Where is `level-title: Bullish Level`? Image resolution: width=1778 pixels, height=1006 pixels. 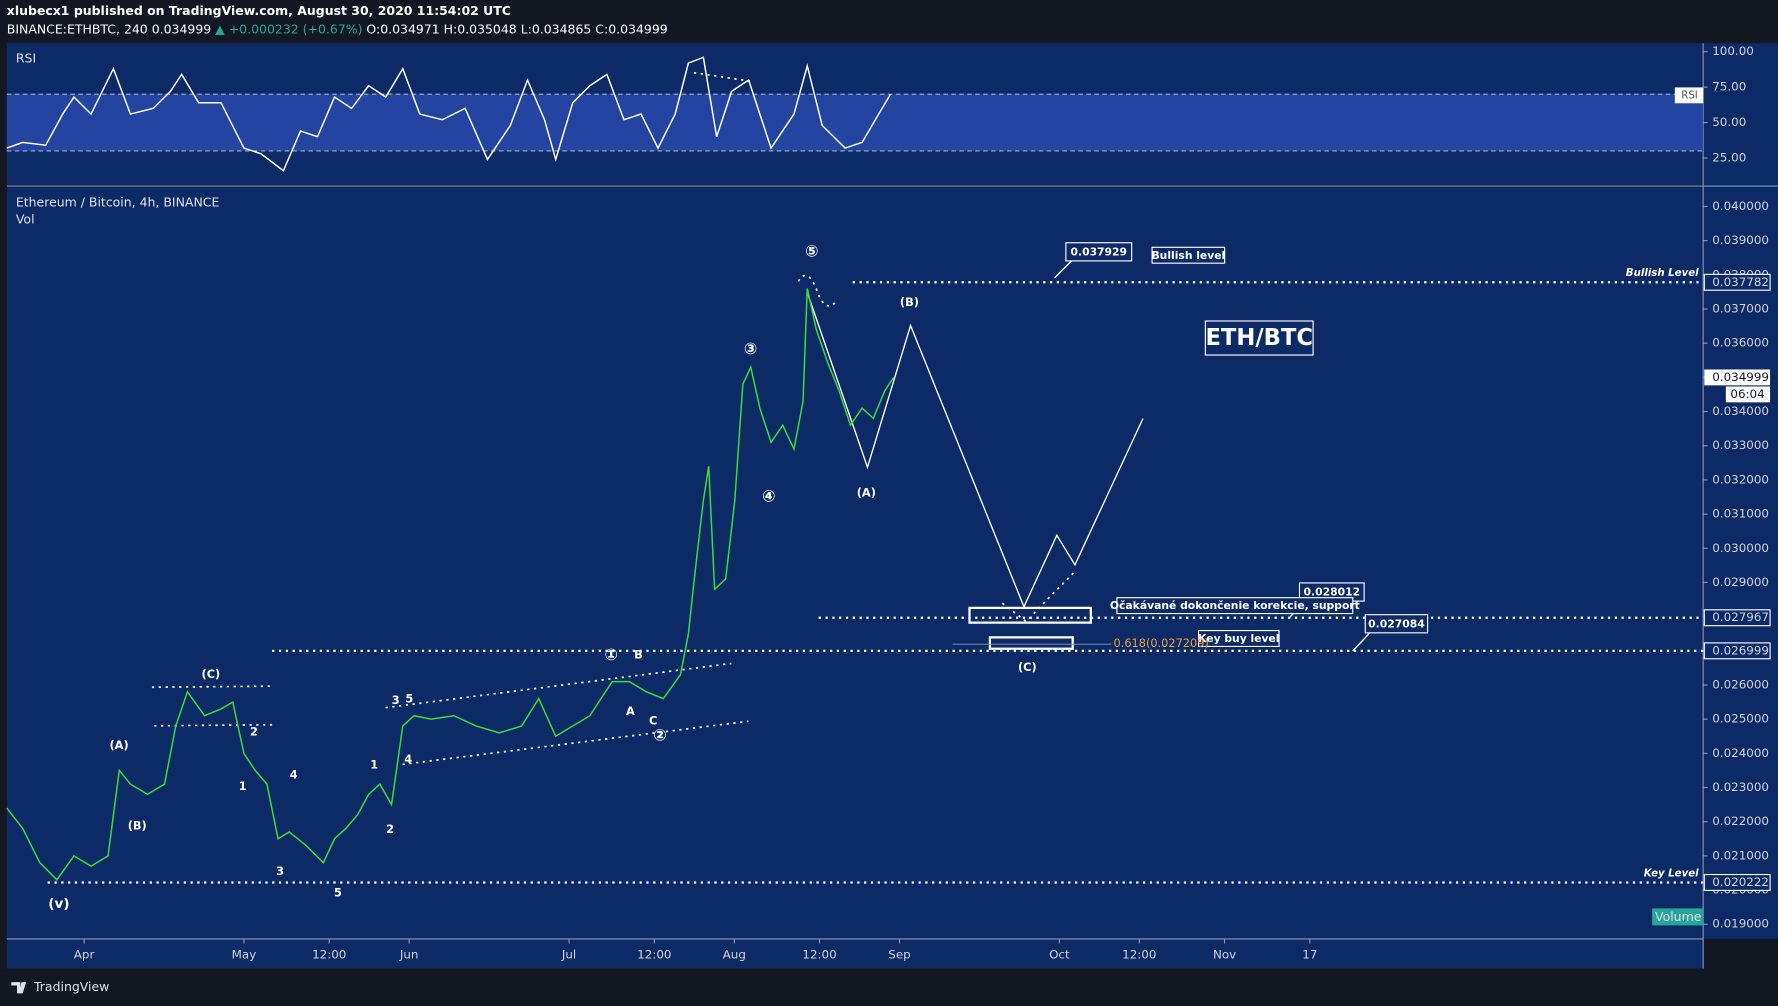
level-title: Bullish Level is located at coordinates (1662, 273).